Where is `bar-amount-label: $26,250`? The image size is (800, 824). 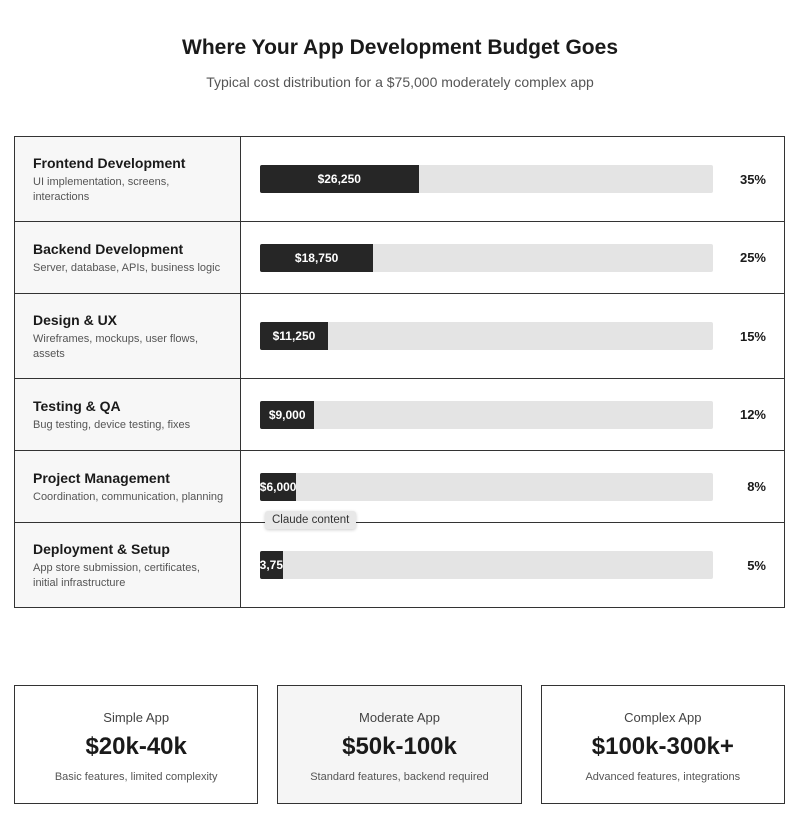
bar-amount-label: $26,250 is located at coordinates (339, 179).